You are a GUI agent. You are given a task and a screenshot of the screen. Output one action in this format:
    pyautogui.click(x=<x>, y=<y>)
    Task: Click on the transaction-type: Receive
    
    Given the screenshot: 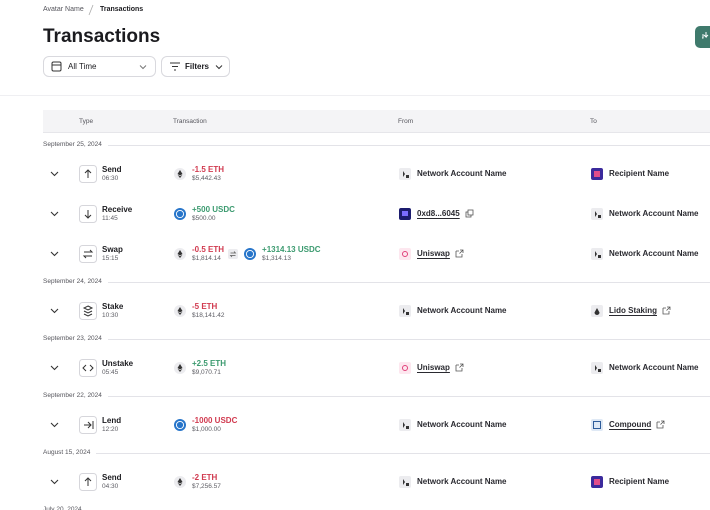 What is the action you would take?
    pyautogui.click(x=117, y=209)
    